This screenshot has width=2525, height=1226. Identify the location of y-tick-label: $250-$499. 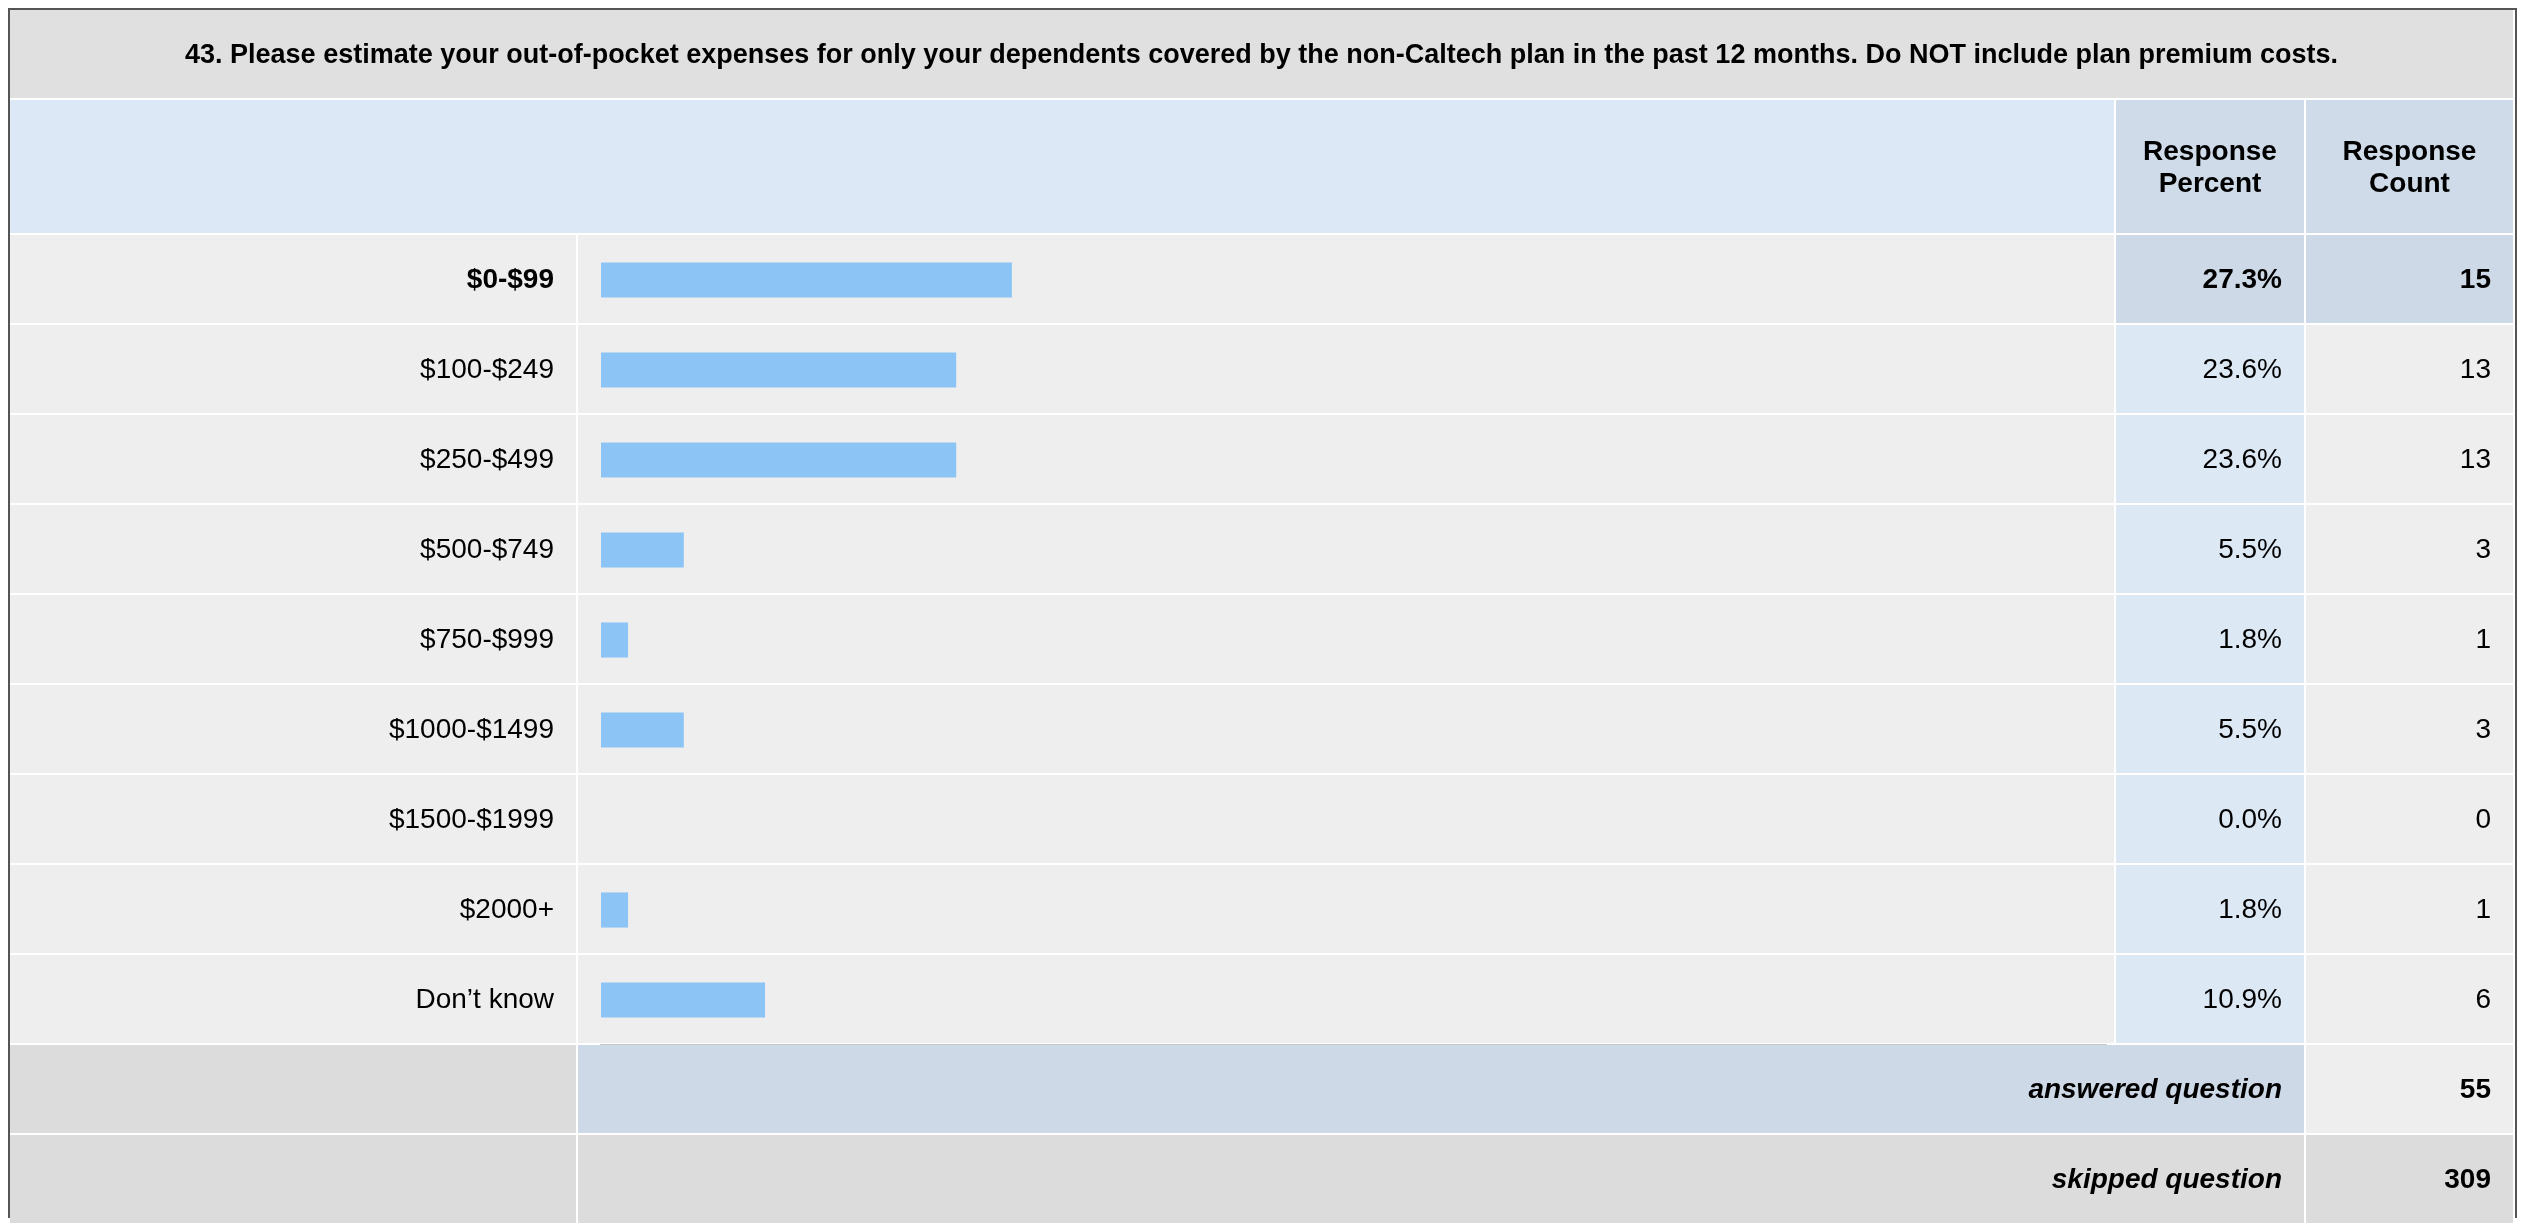
(487, 459).